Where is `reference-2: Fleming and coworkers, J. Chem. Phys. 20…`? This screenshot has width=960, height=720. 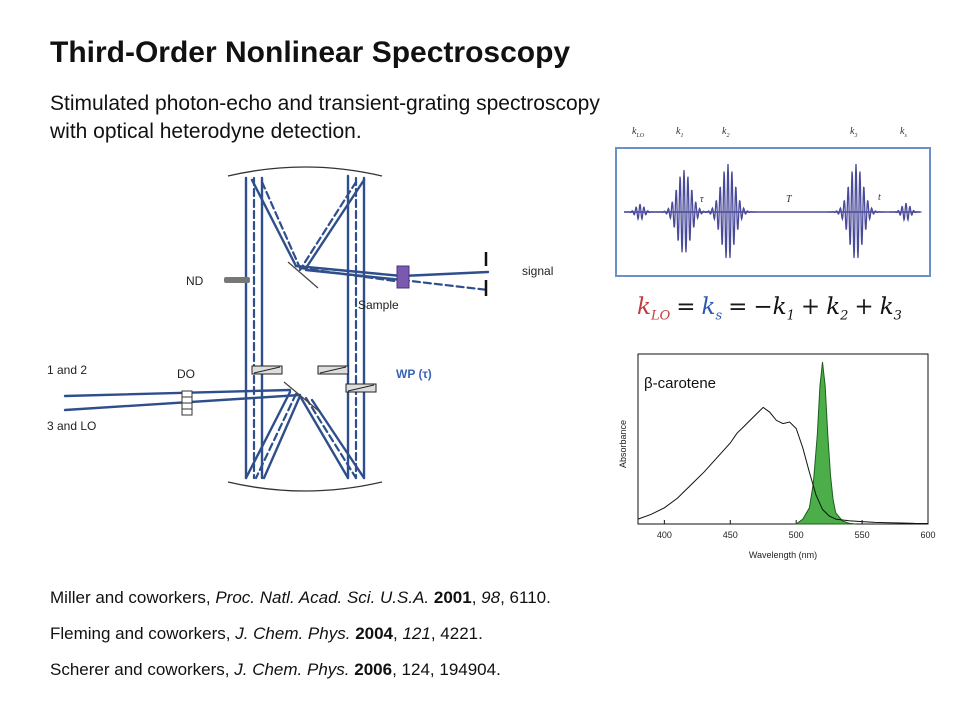
reference-2: Fleming and coworkers, J. Chem. Phys. 20… is located at coordinates (266, 633).